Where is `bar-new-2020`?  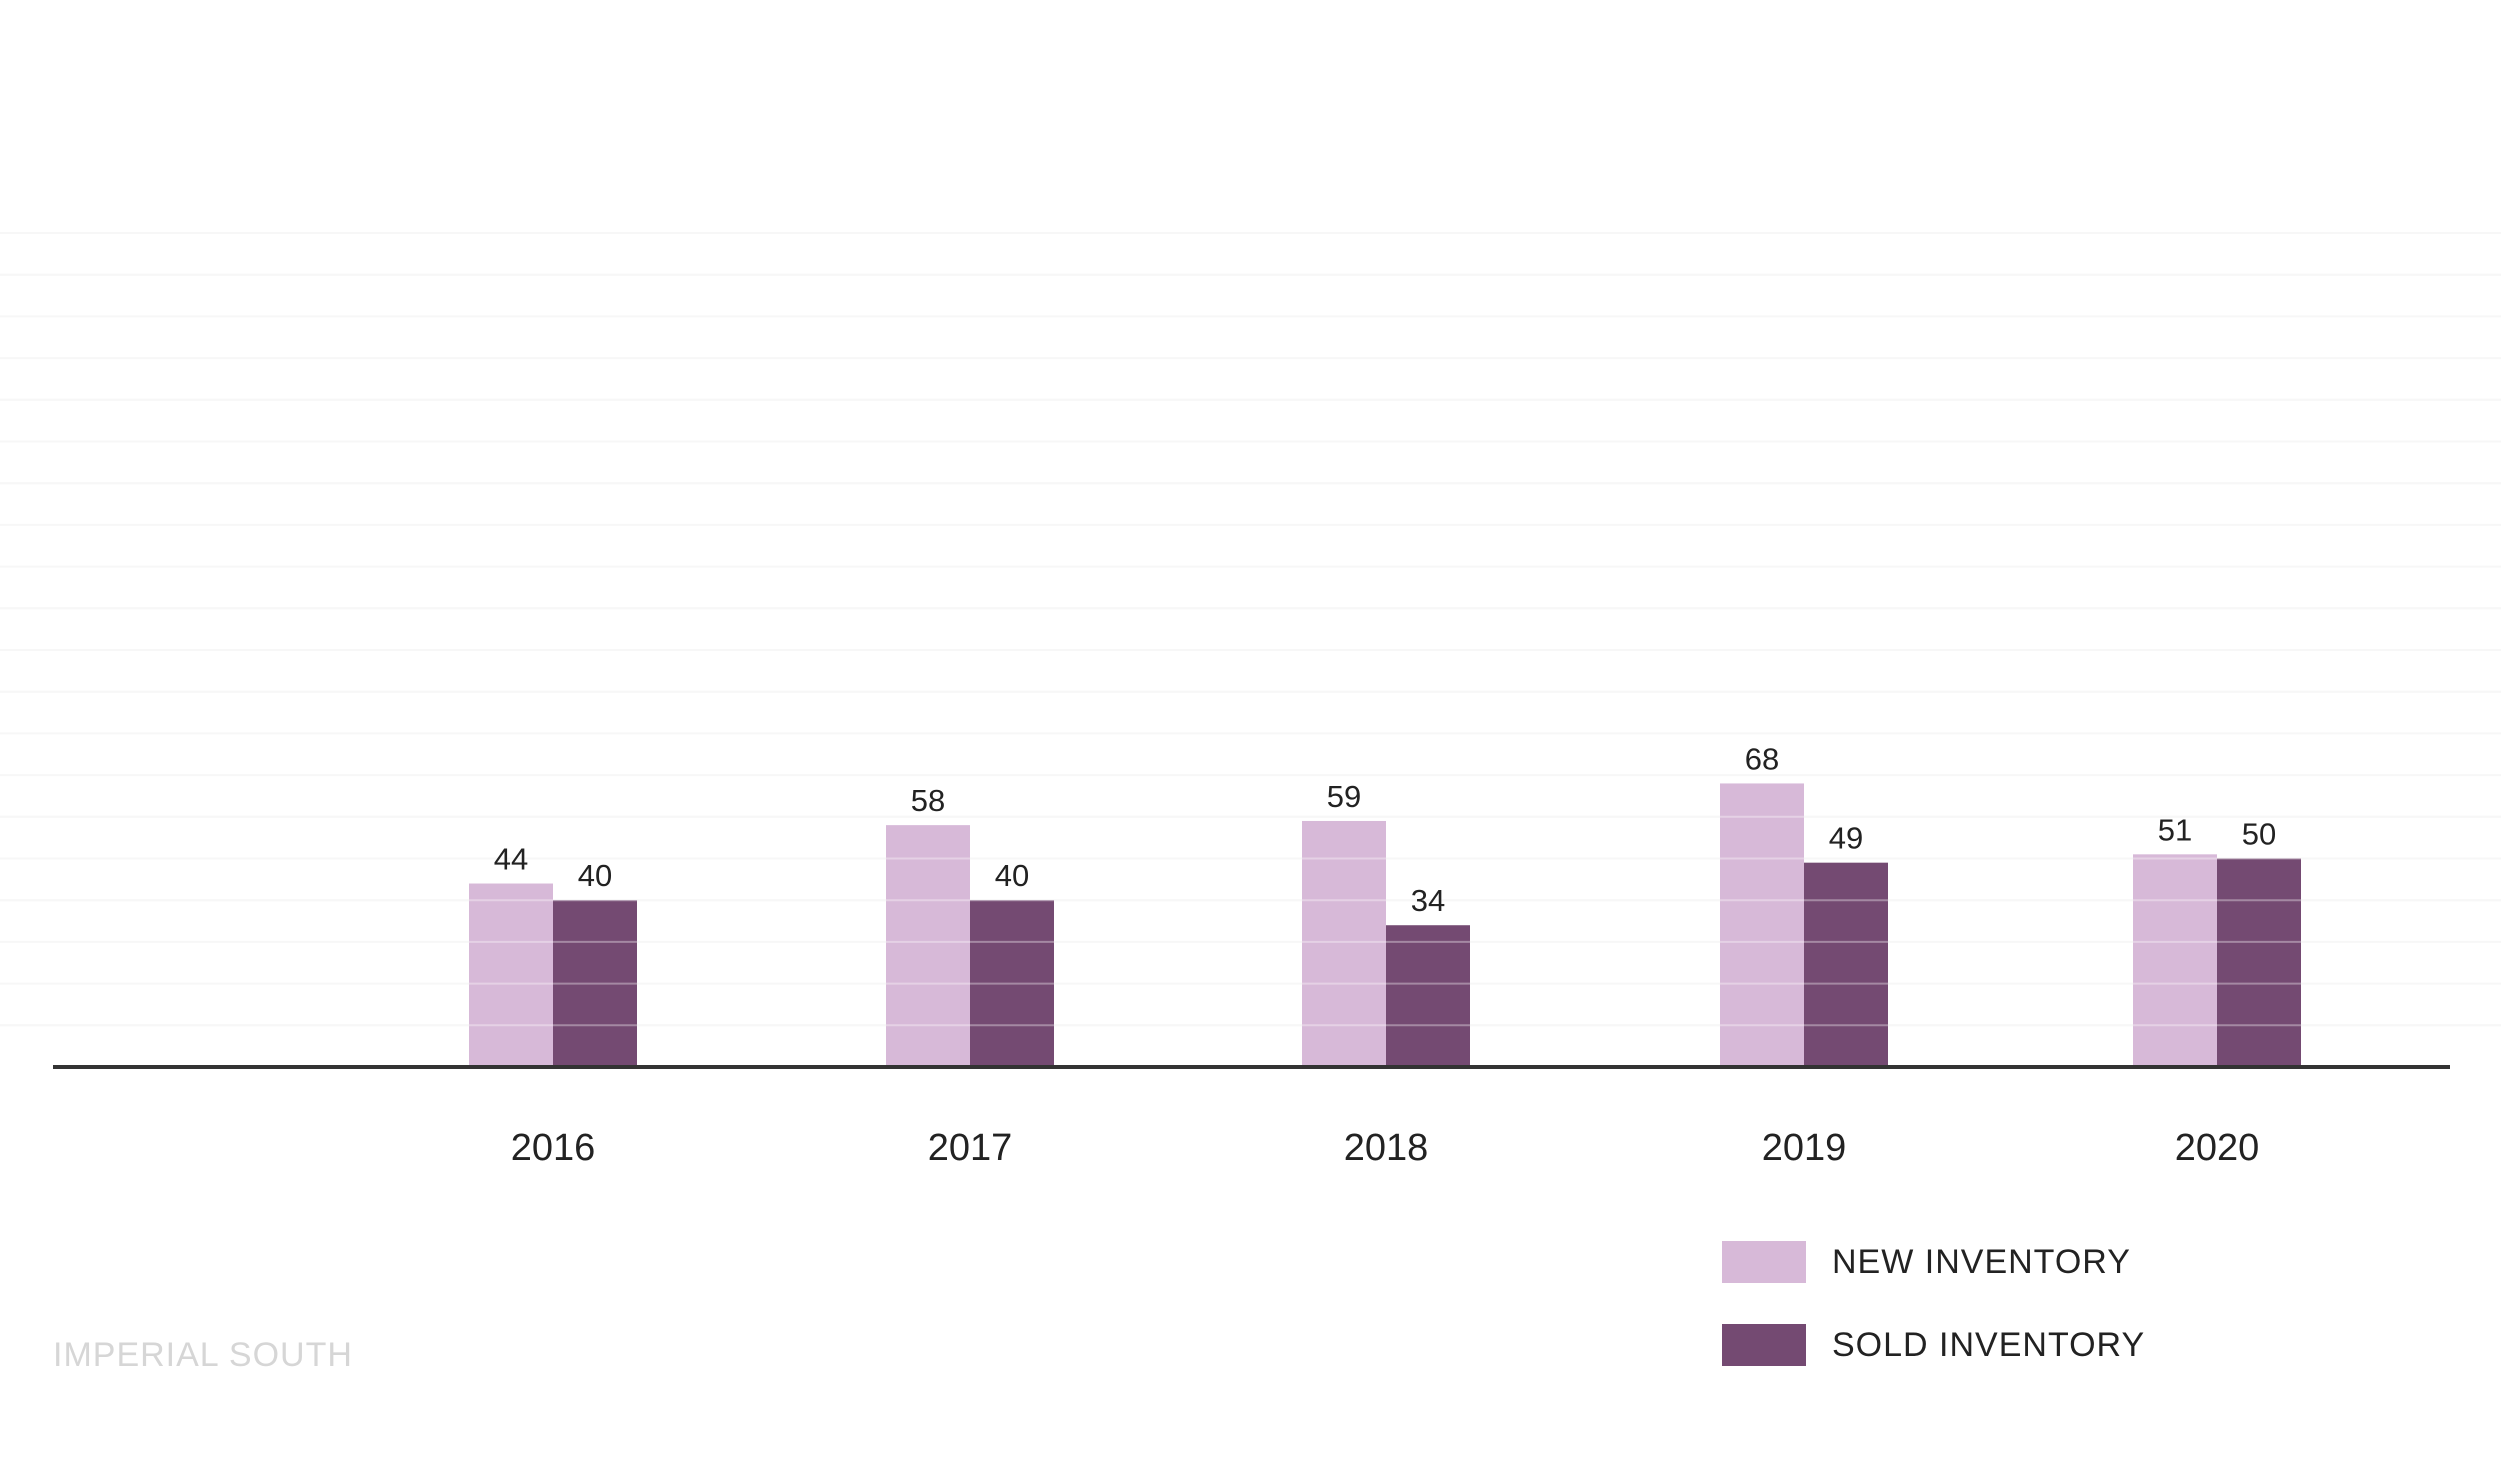 bar-new-2020 is located at coordinates (2175, 960).